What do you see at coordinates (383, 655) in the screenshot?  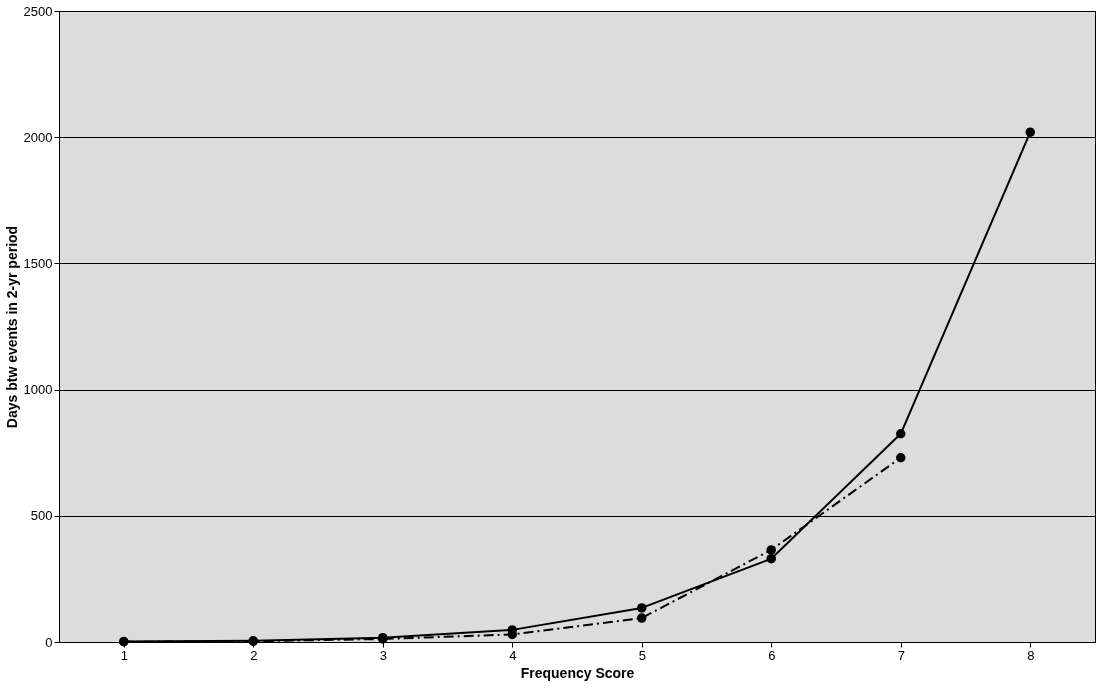 I see `x-tick-label: 3` at bounding box center [383, 655].